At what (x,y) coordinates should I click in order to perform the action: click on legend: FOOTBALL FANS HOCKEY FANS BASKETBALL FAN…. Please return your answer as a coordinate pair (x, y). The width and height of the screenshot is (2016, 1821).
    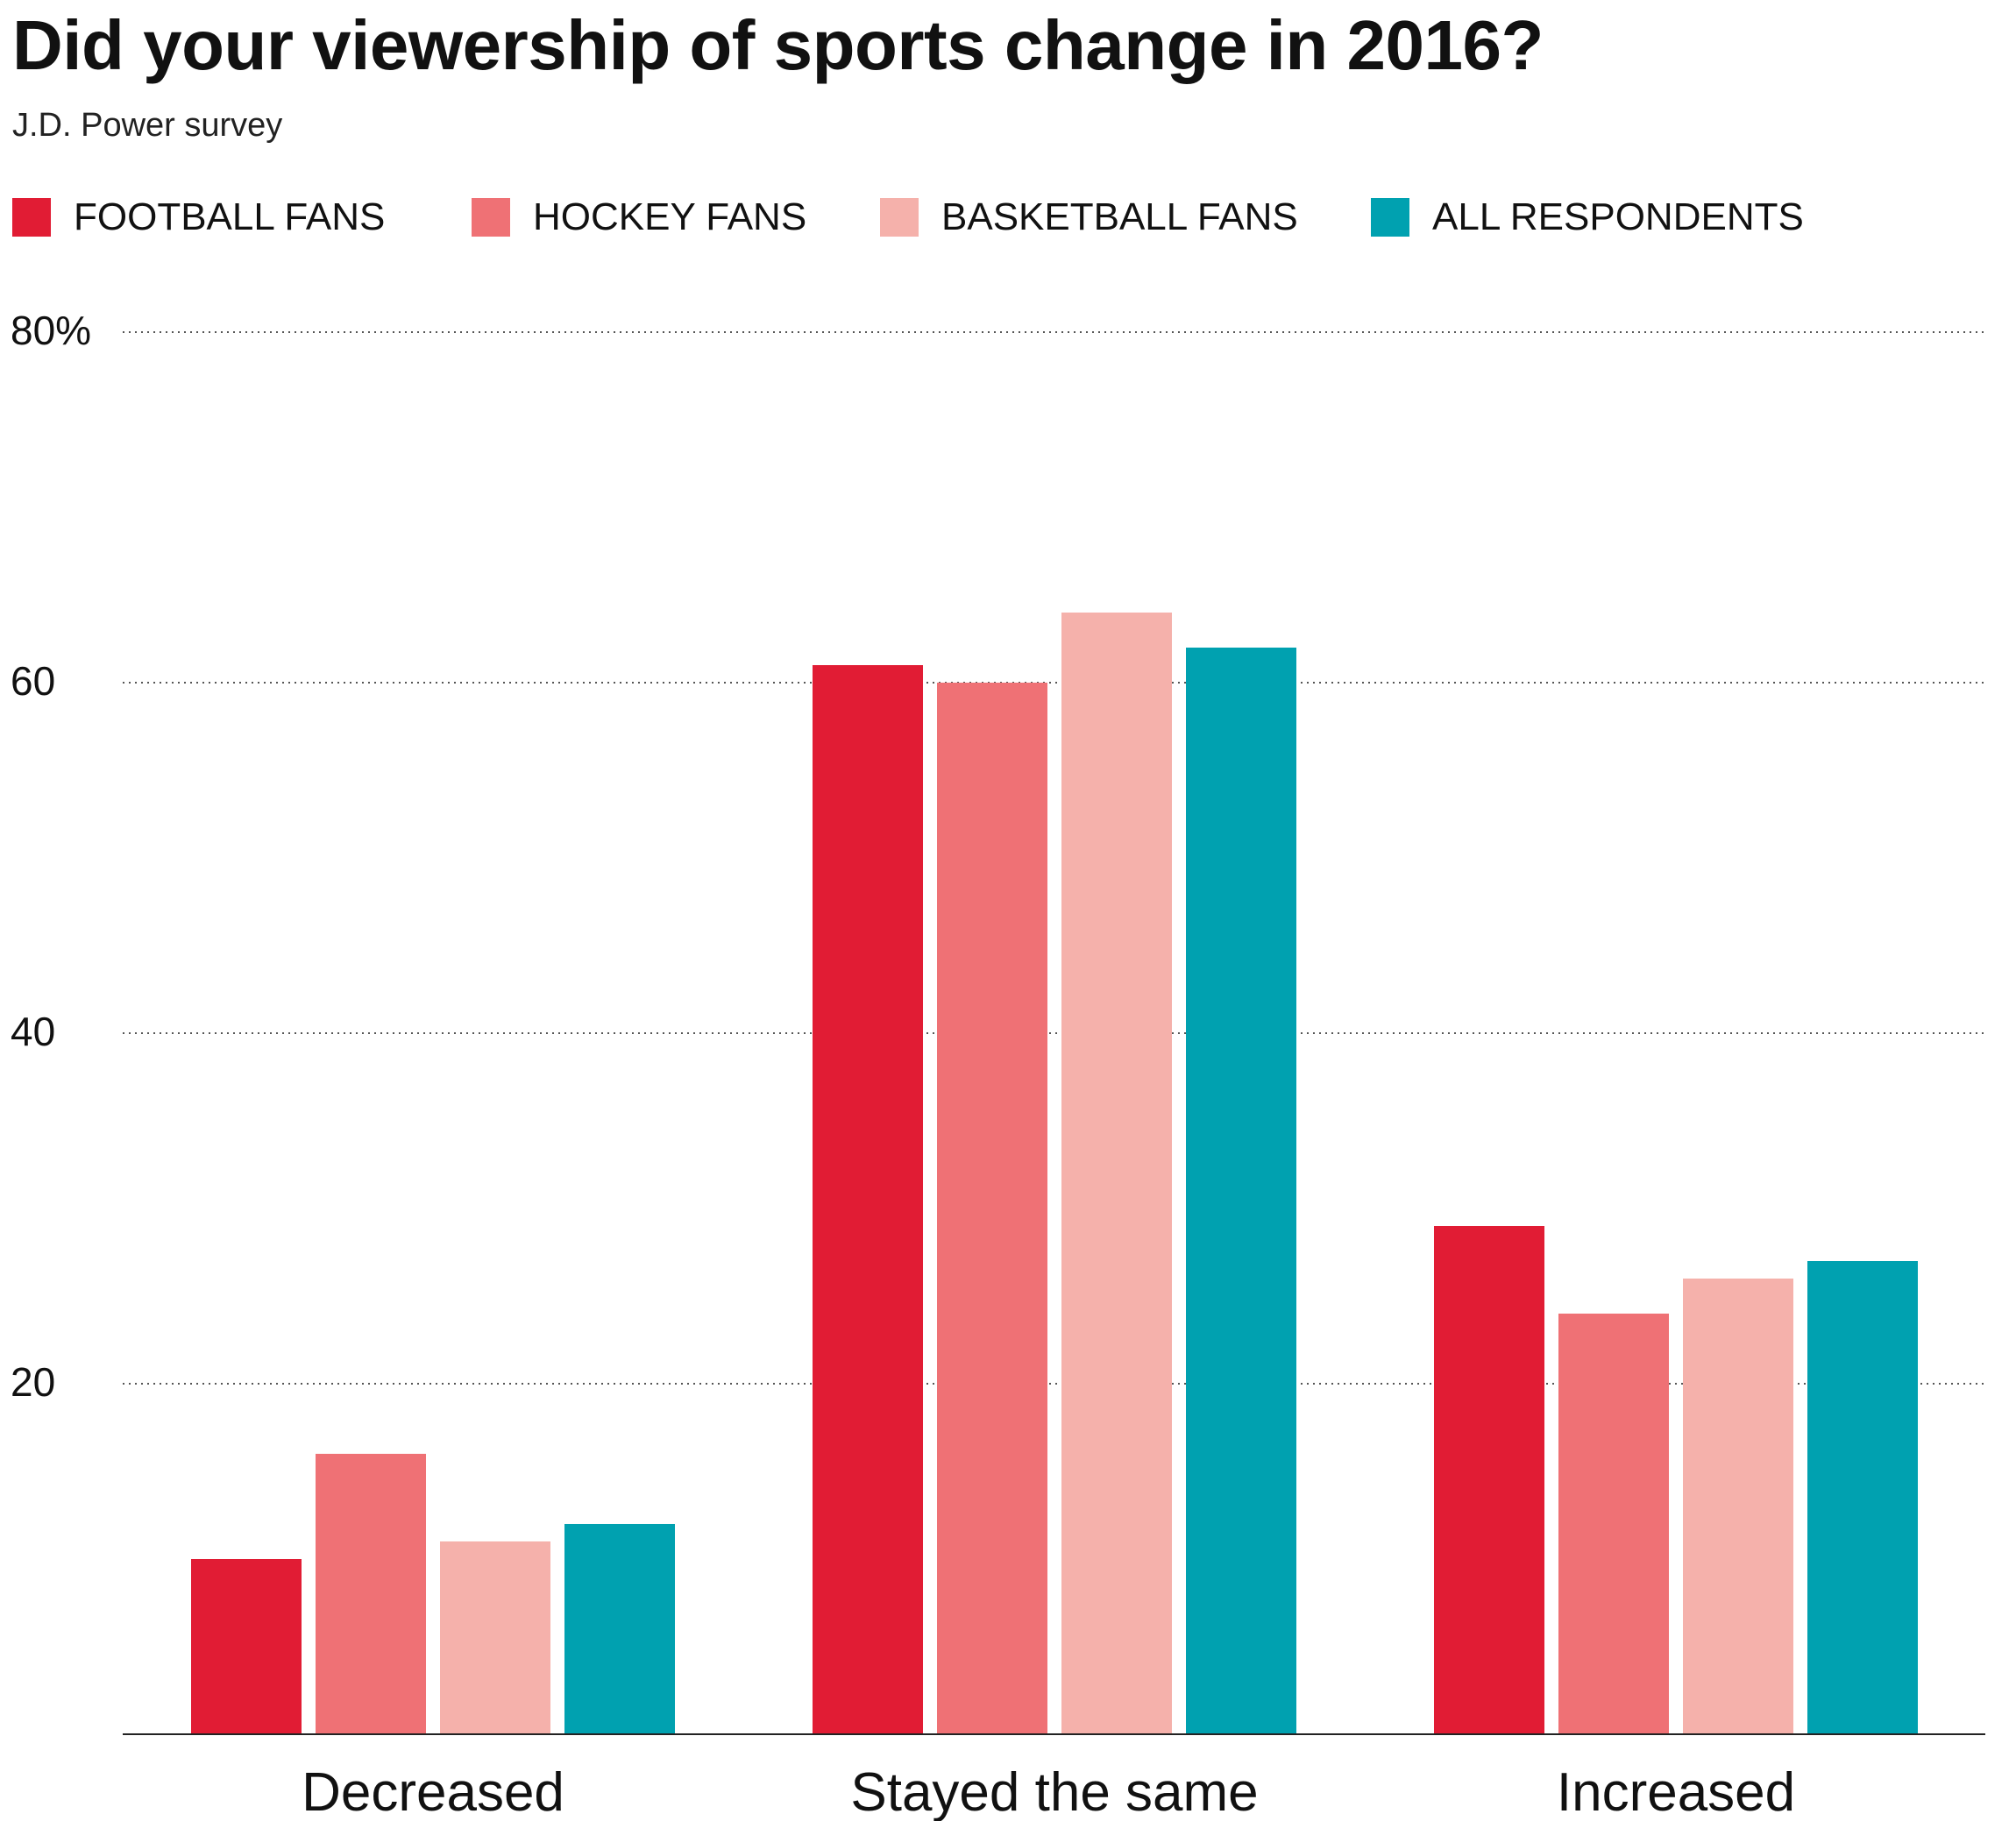
    Looking at the image, I should click on (1011, 216).